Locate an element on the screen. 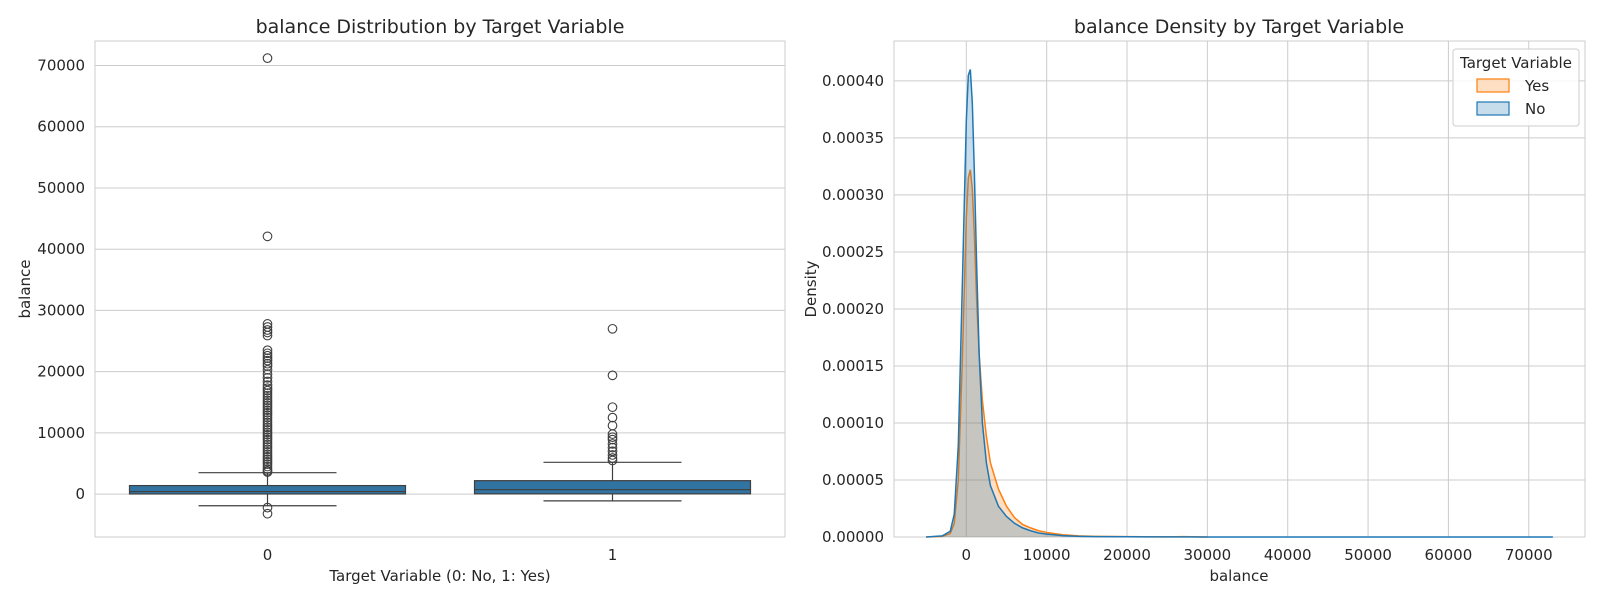 This screenshot has height=600, width=1600. box-plot-y-tick-label: 20000 is located at coordinates (61, 372).